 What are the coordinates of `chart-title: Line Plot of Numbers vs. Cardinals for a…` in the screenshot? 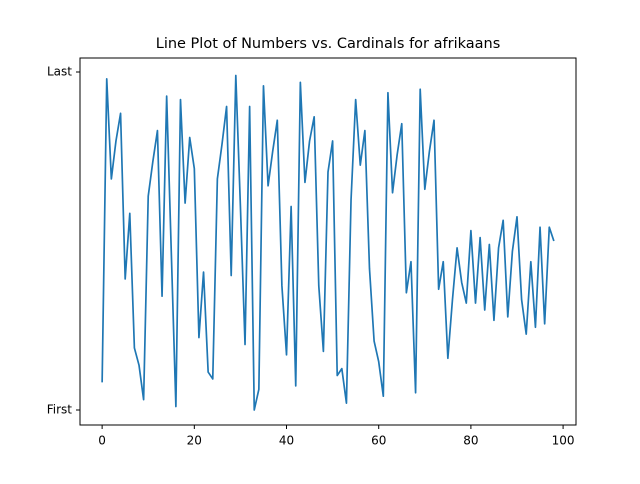 It's located at (328, 44).